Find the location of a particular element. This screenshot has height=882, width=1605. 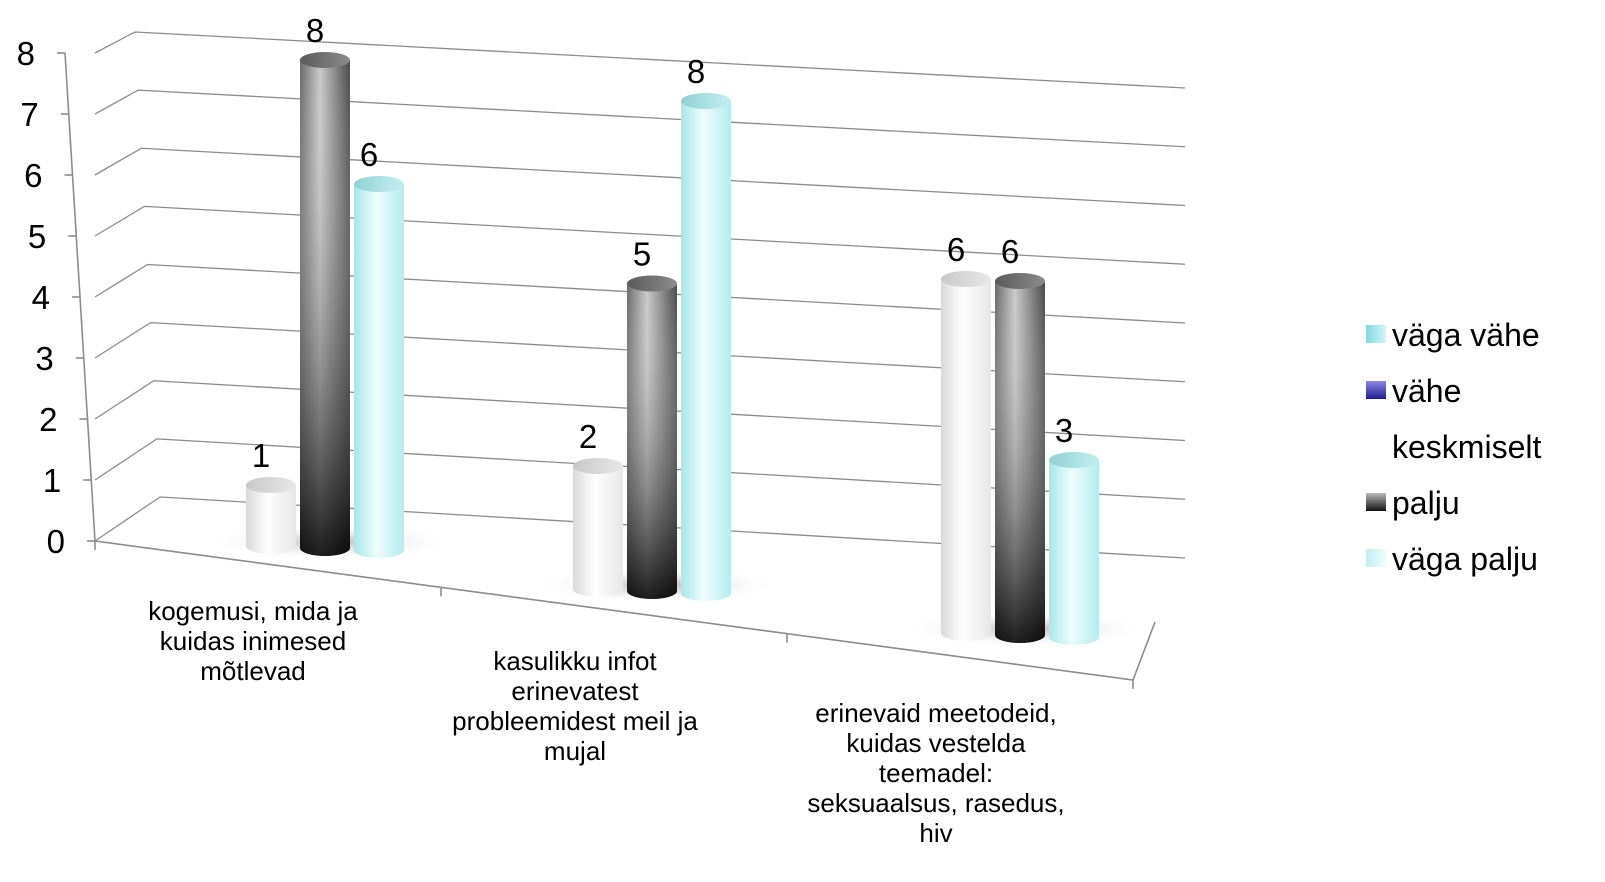

y-tick-label: 6 is located at coordinates (33, 175).